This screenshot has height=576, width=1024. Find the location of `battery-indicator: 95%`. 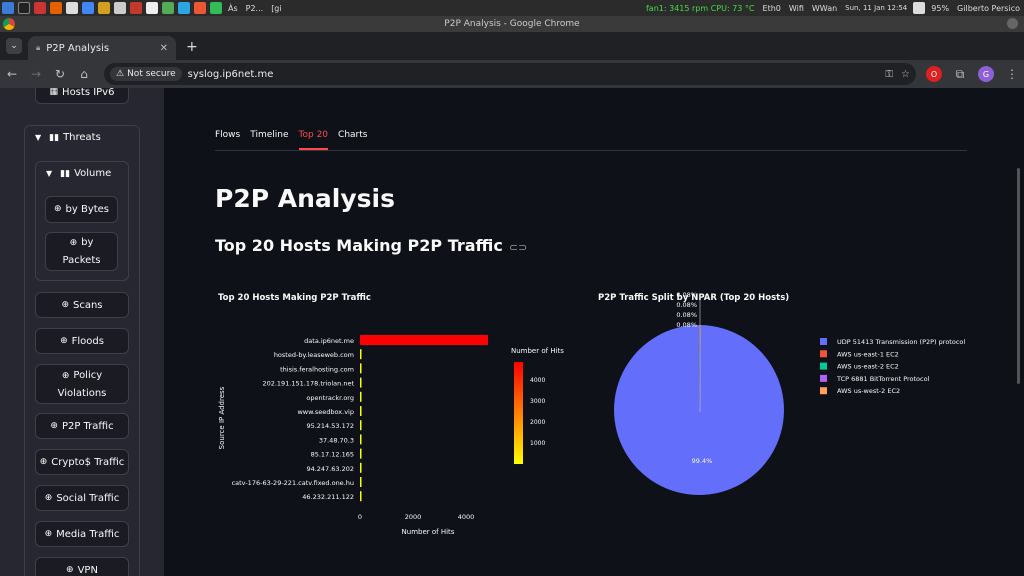

battery-indicator: 95% is located at coordinates (940, 8).